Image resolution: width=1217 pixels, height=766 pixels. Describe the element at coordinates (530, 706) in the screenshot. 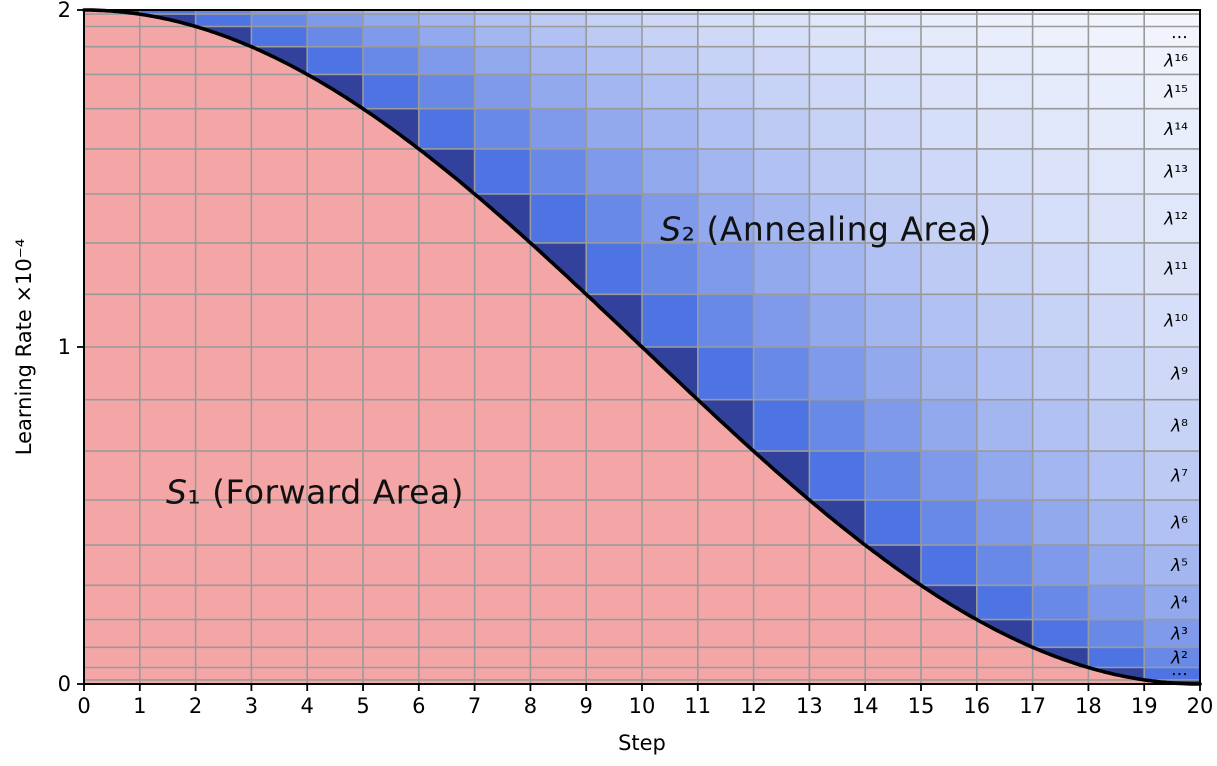

I see `x-tick-label: 8` at that location.